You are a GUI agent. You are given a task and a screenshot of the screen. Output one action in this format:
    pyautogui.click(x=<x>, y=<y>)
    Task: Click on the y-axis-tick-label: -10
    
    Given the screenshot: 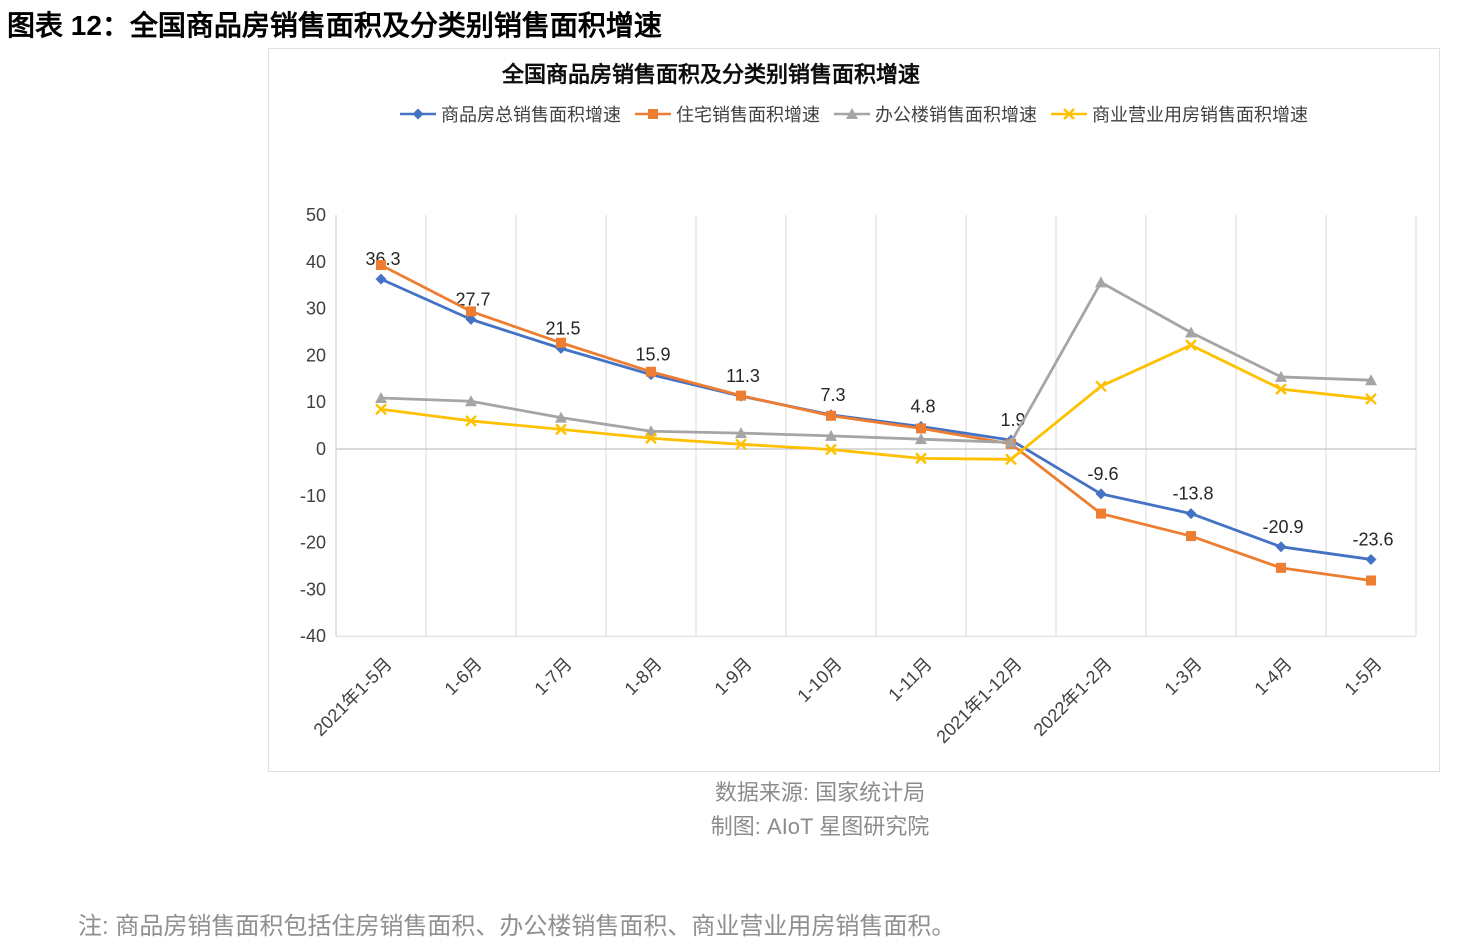 What is the action you would take?
    pyautogui.click(x=313, y=496)
    